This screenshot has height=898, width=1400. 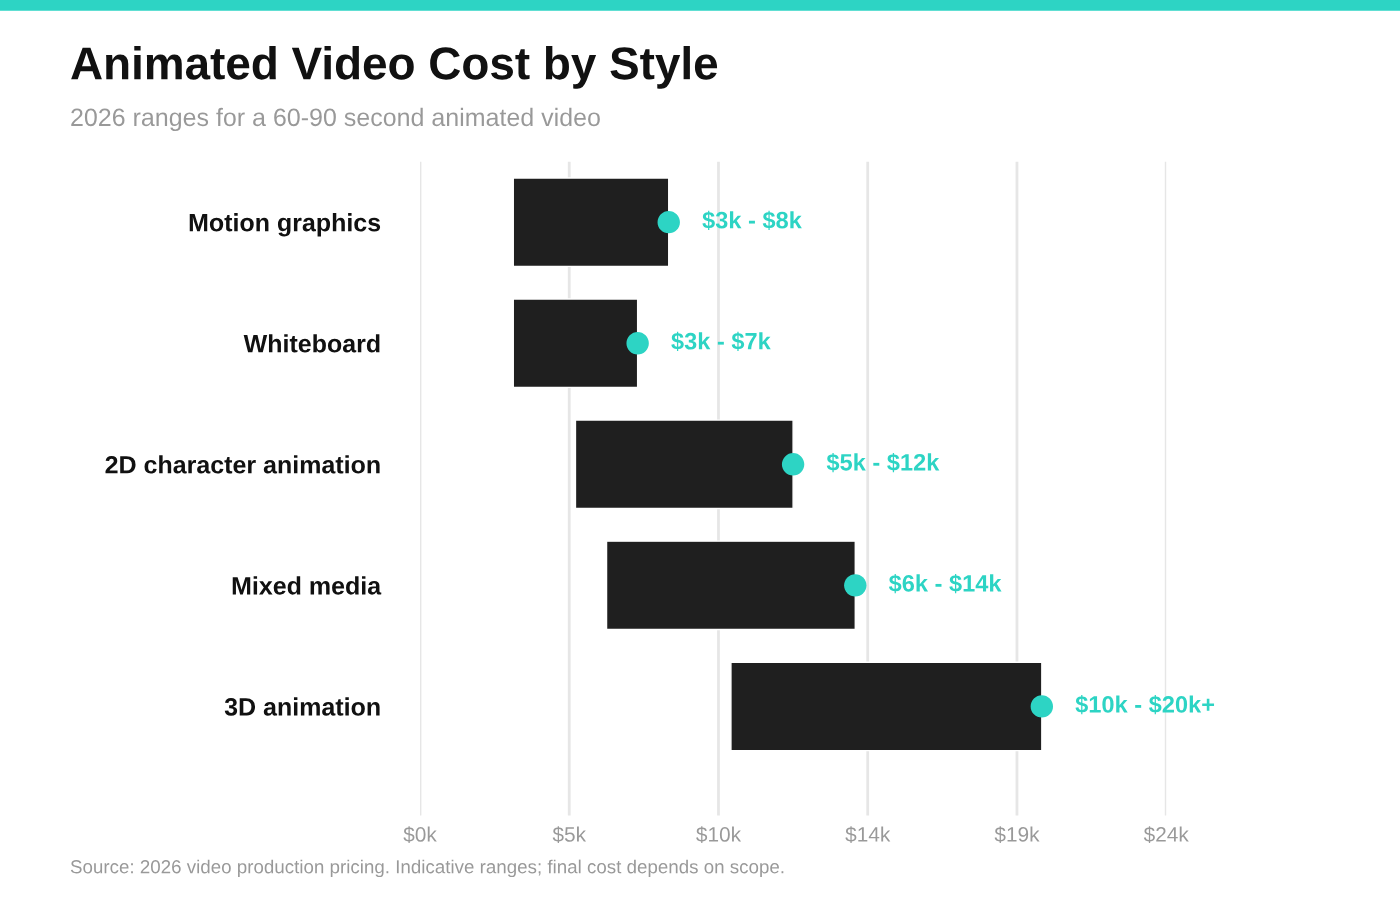 What do you see at coordinates (242, 464) in the screenshot?
I see `y-tick-label: 2D character animation` at bounding box center [242, 464].